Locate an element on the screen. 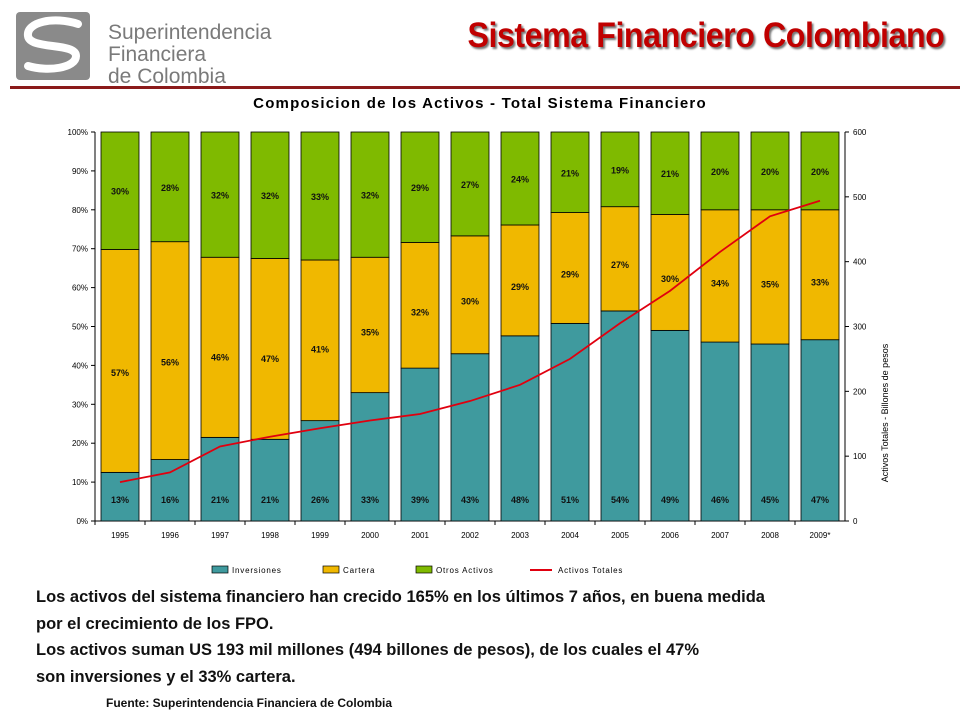 This screenshot has height=720, width=960. x-tick-label: 2001 is located at coordinates (420, 535).